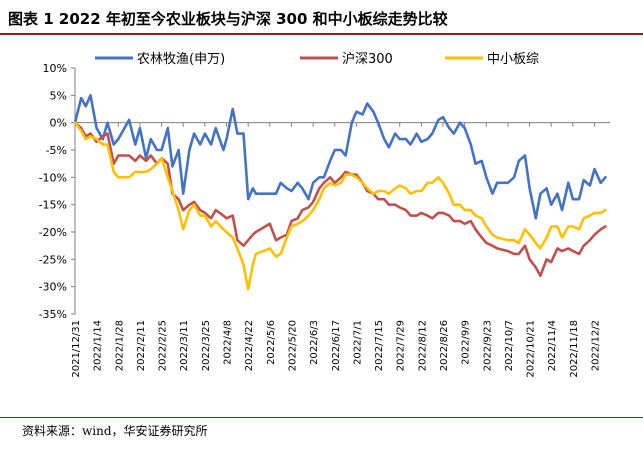 This screenshot has height=451, width=643. Describe the element at coordinates (53, 287) in the screenshot. I see `y-tick-label: -30%` at that location.